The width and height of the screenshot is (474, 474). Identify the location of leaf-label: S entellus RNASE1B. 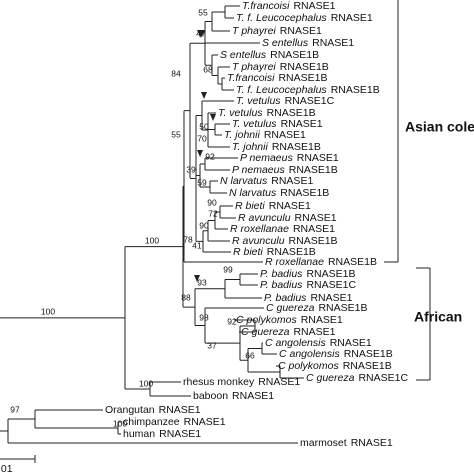
(269, 55).